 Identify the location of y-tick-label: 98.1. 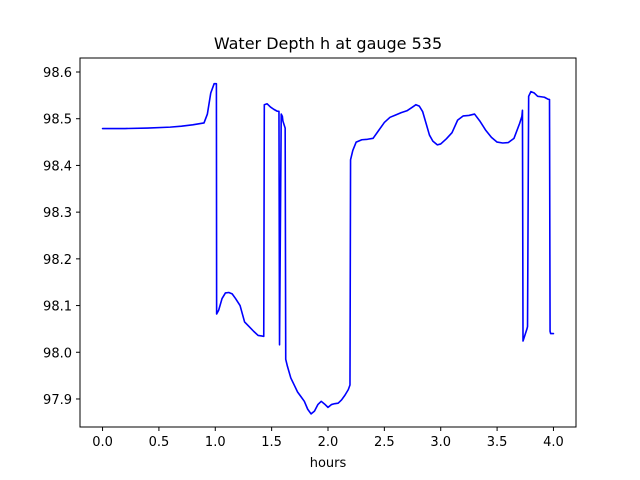
(57, 307).